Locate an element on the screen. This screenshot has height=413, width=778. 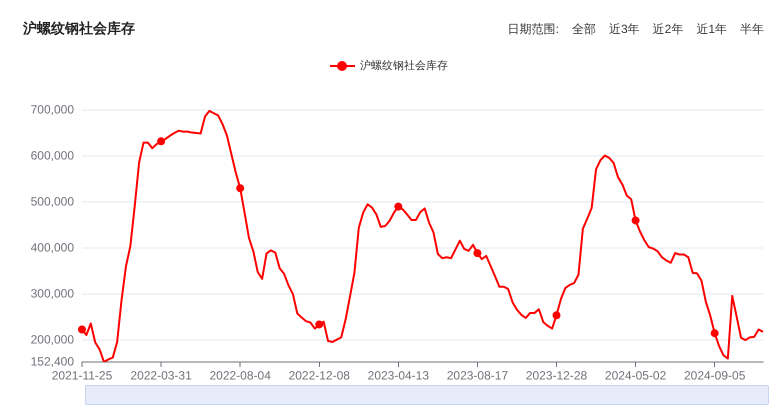
x-tick-label: 2024-05-02 is located at coordinates (635, 375).